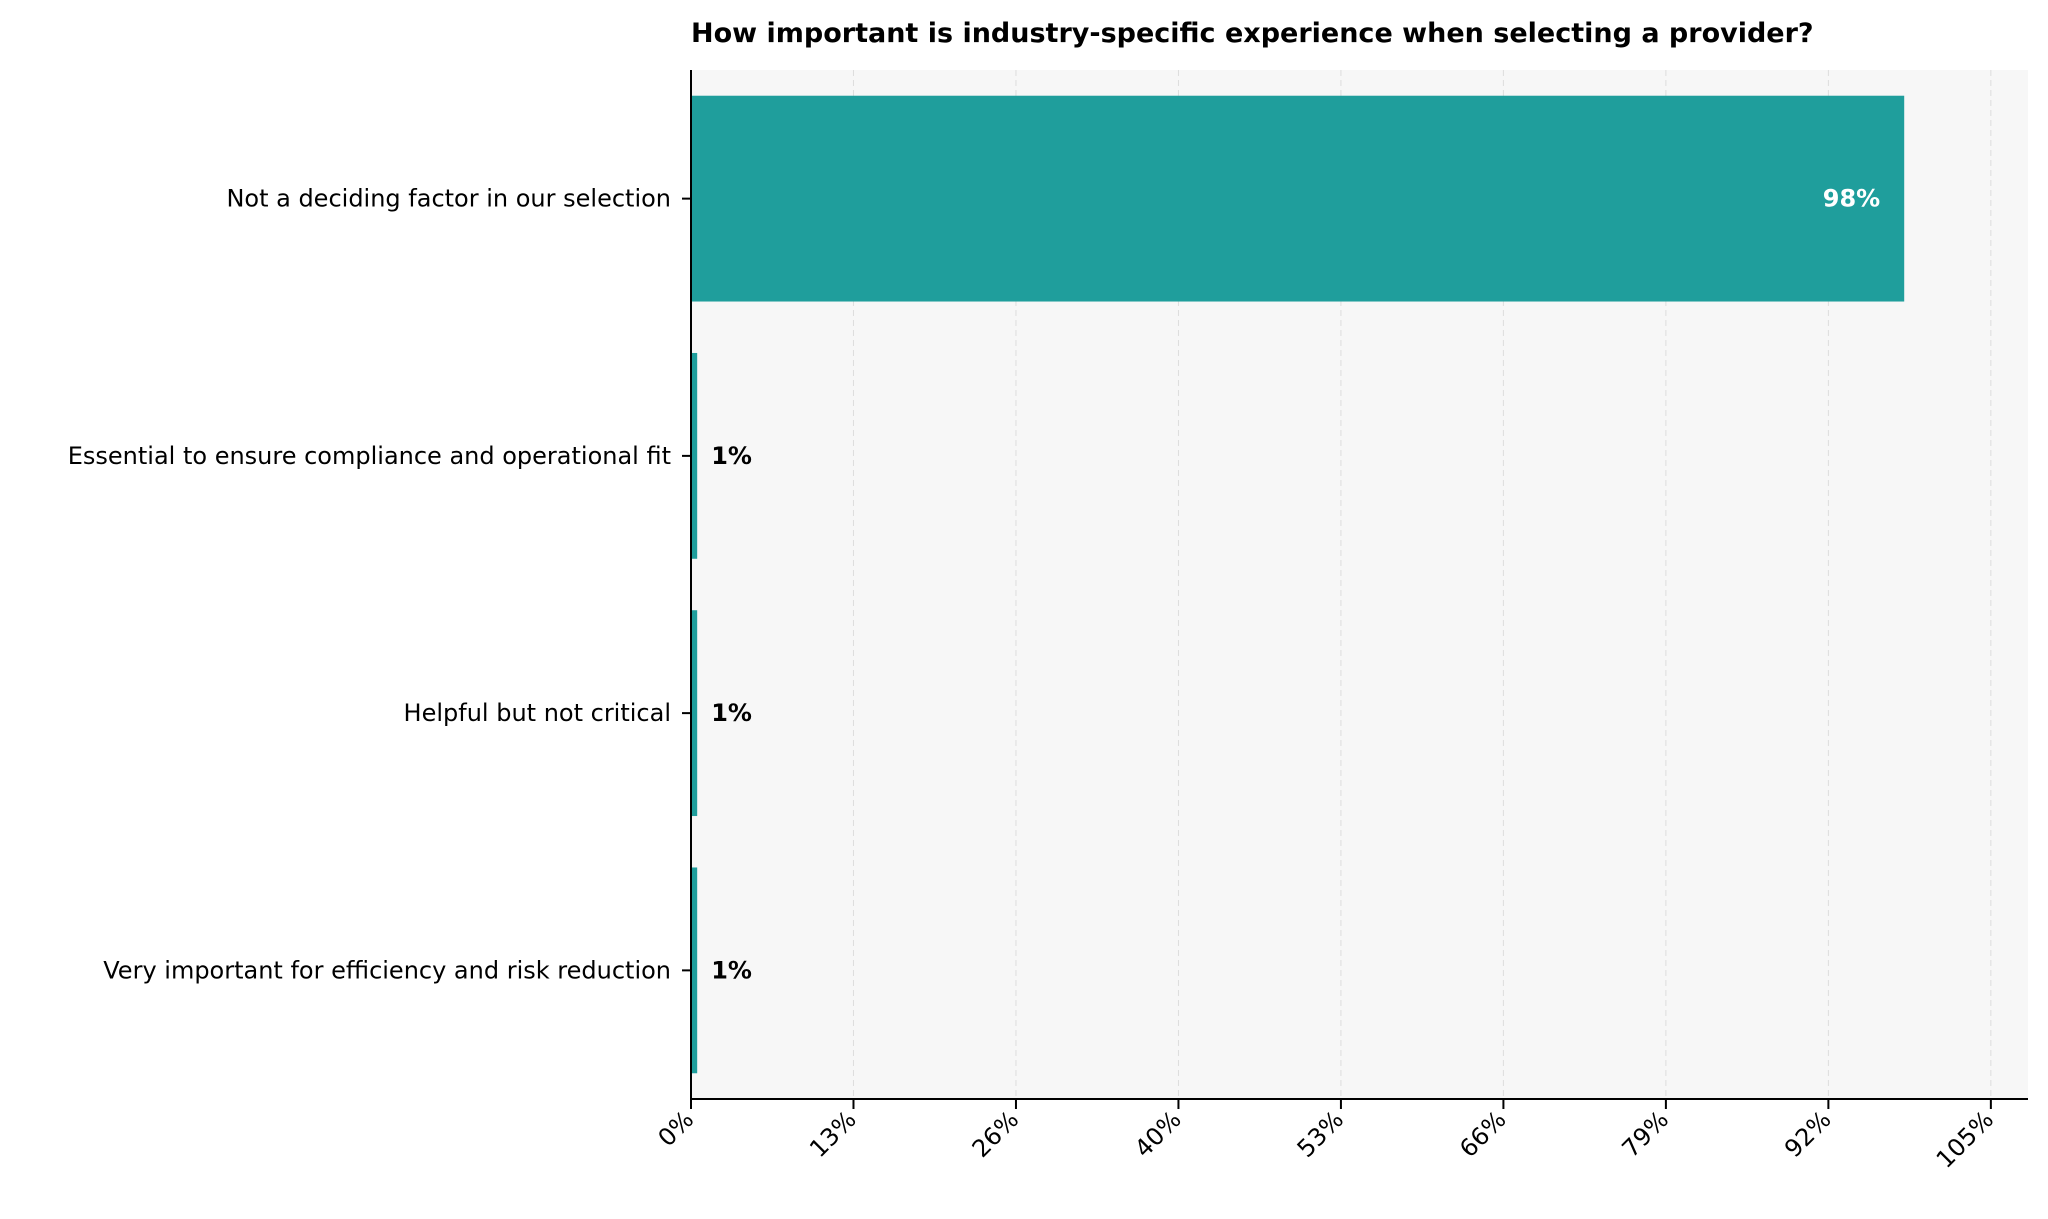 The image size is (2048, 1219). I want to click on x-tick-label: 105%, so click(1965, 1139).